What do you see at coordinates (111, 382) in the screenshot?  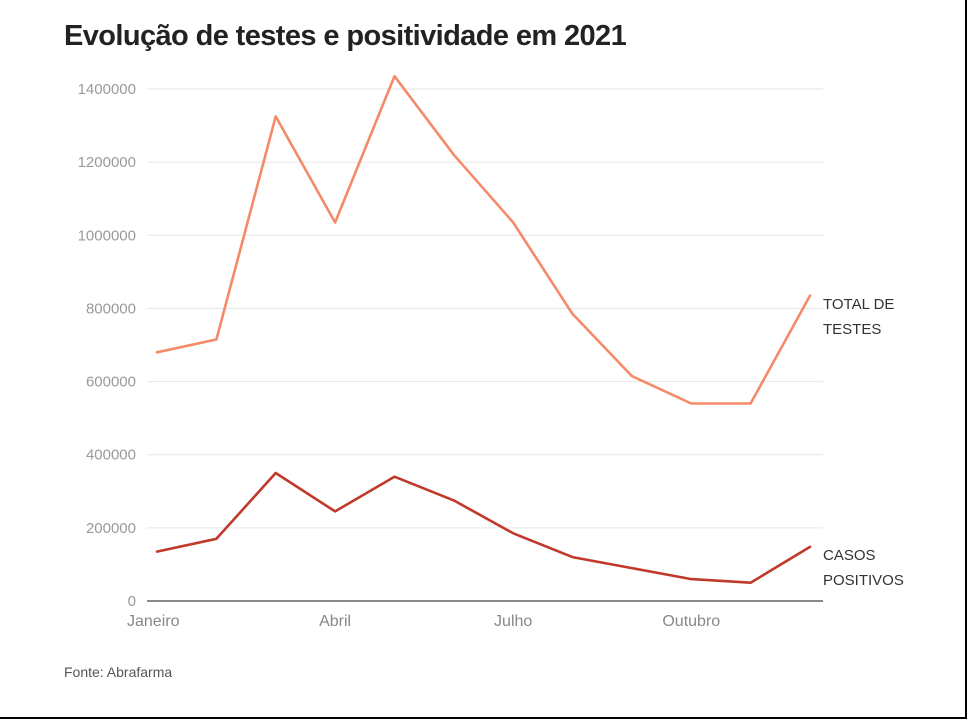 I see `y-tick-label: 600000` at bounding box center [111, 382].